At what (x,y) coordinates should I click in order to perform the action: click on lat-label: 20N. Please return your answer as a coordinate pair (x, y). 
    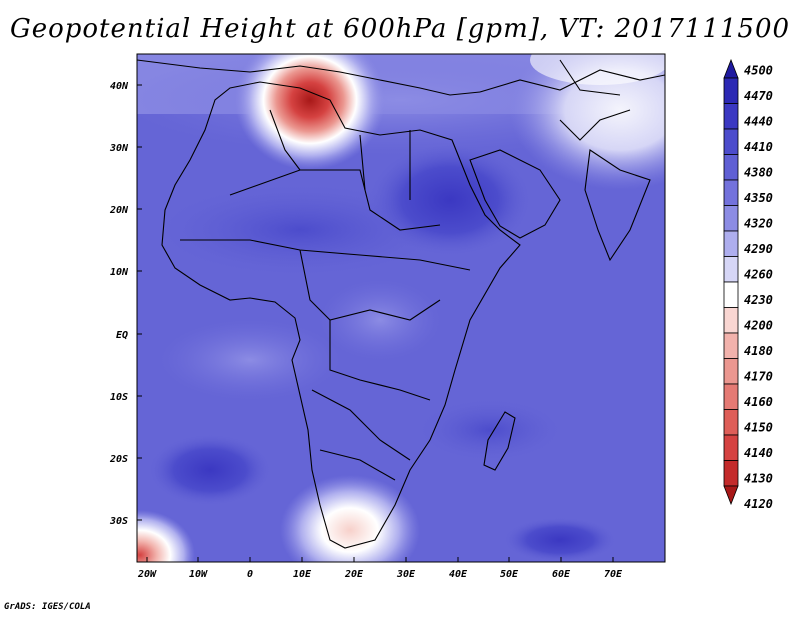
    Looking at the image, I should click on (119, 210).